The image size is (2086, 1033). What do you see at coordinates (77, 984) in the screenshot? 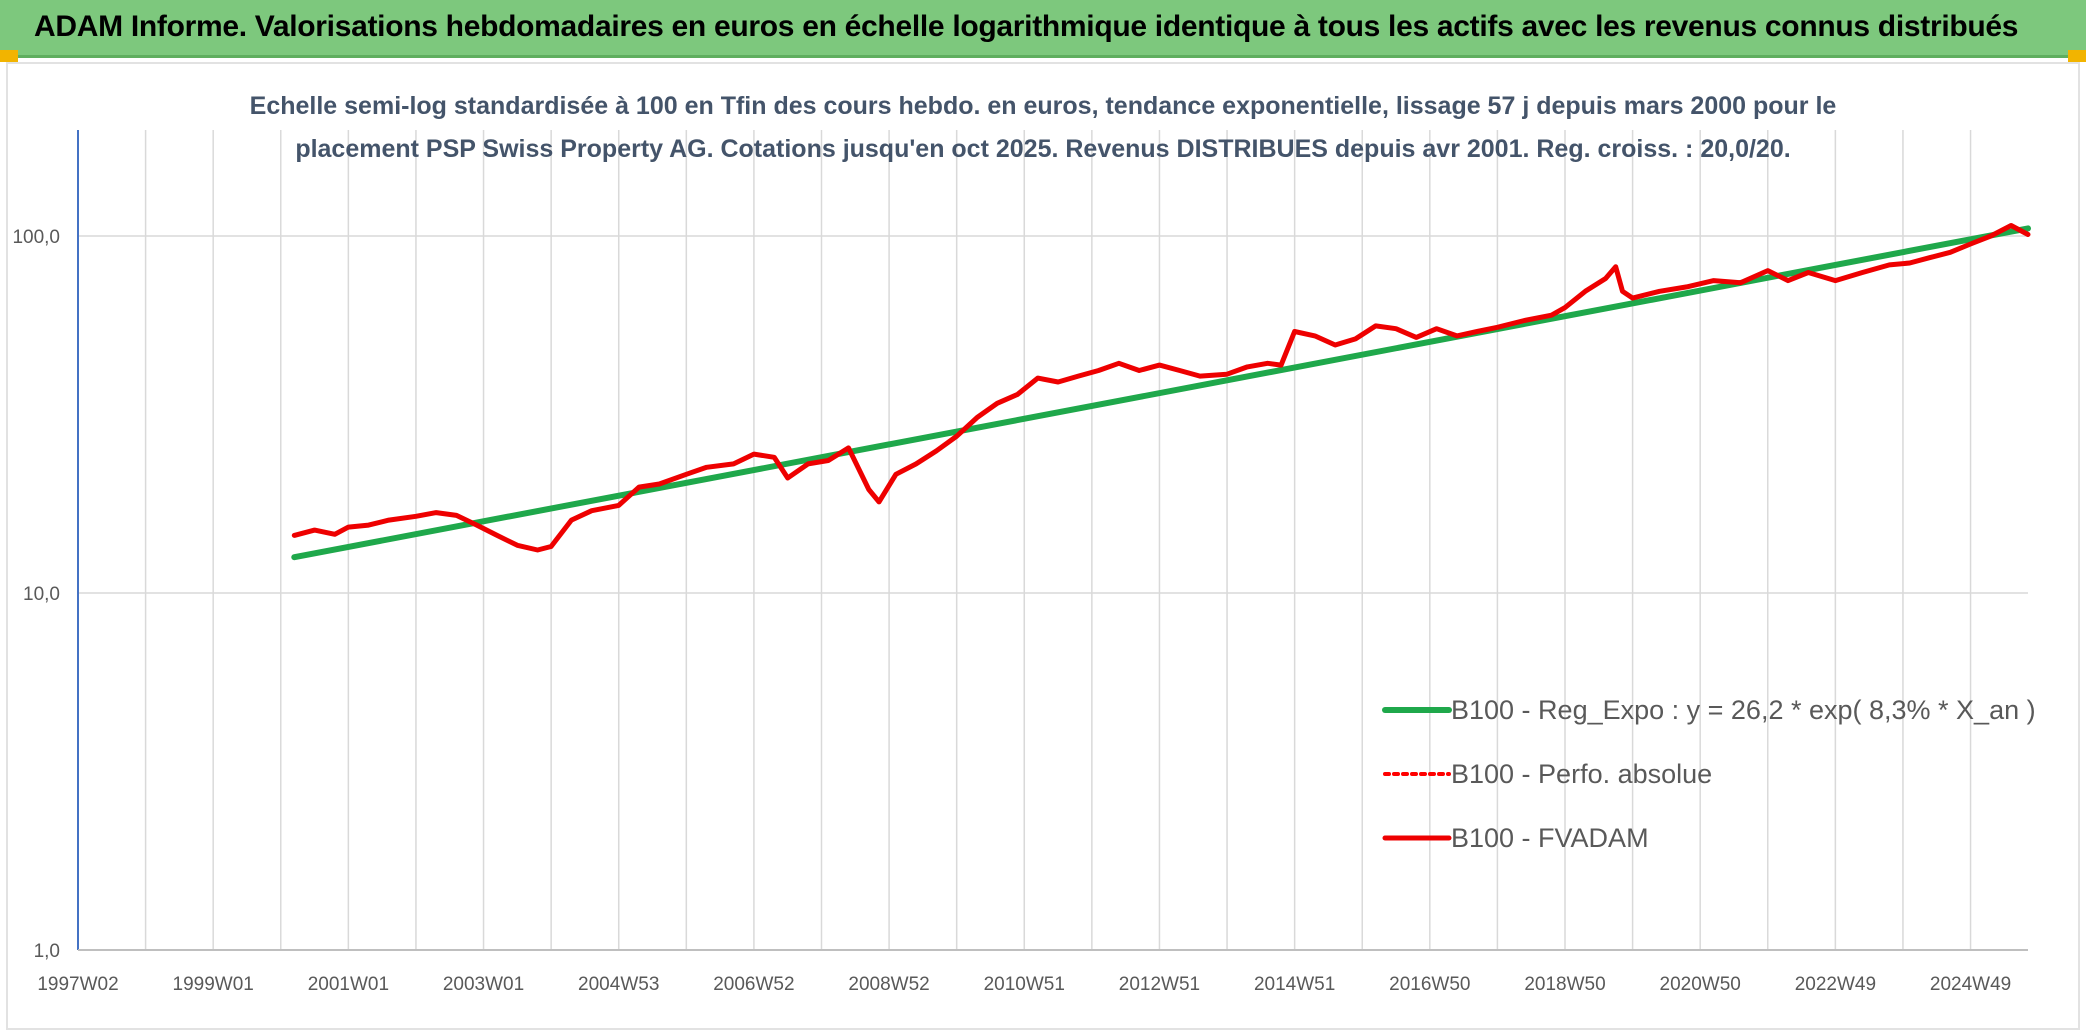
I see `x-tick-label: 1997W02` at bounding box center [77, 984].